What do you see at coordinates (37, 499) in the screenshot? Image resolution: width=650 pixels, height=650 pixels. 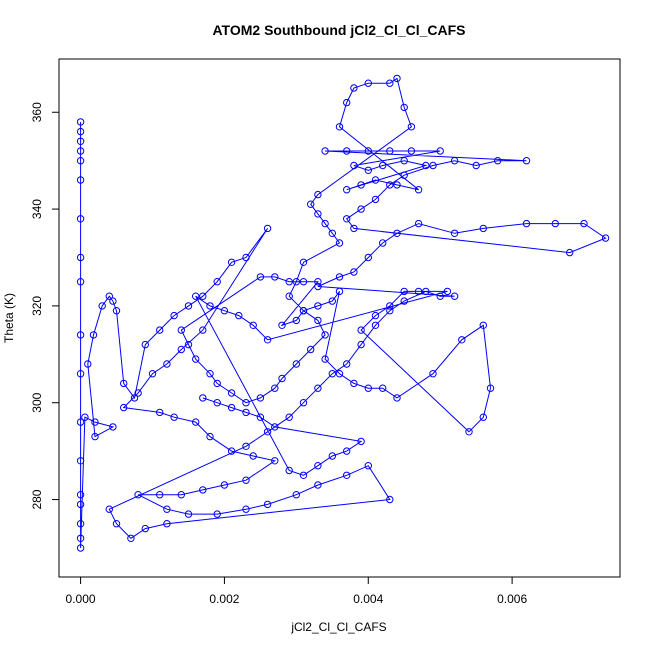 I see `y-tick-label: 280` at bounding box center [37, 499].